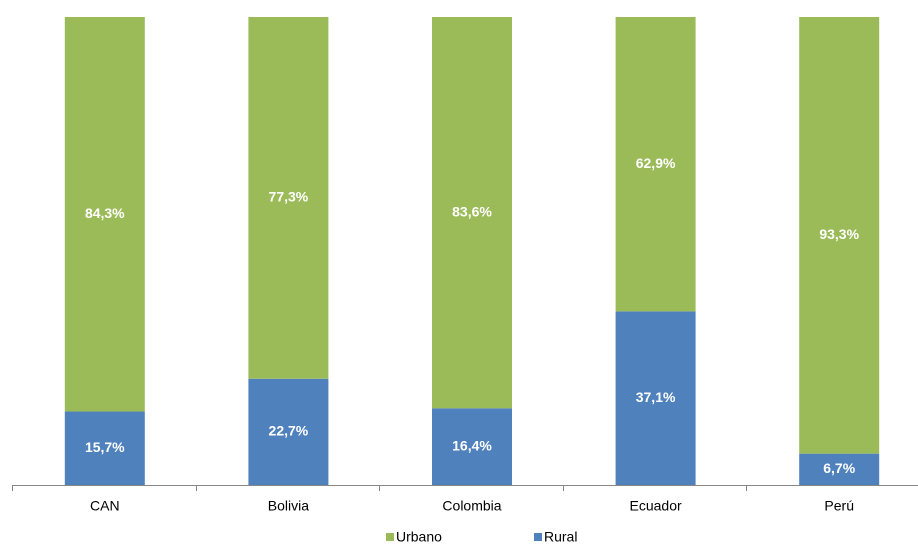  I want to click on value-label: 62,9%, so click(656, 163).